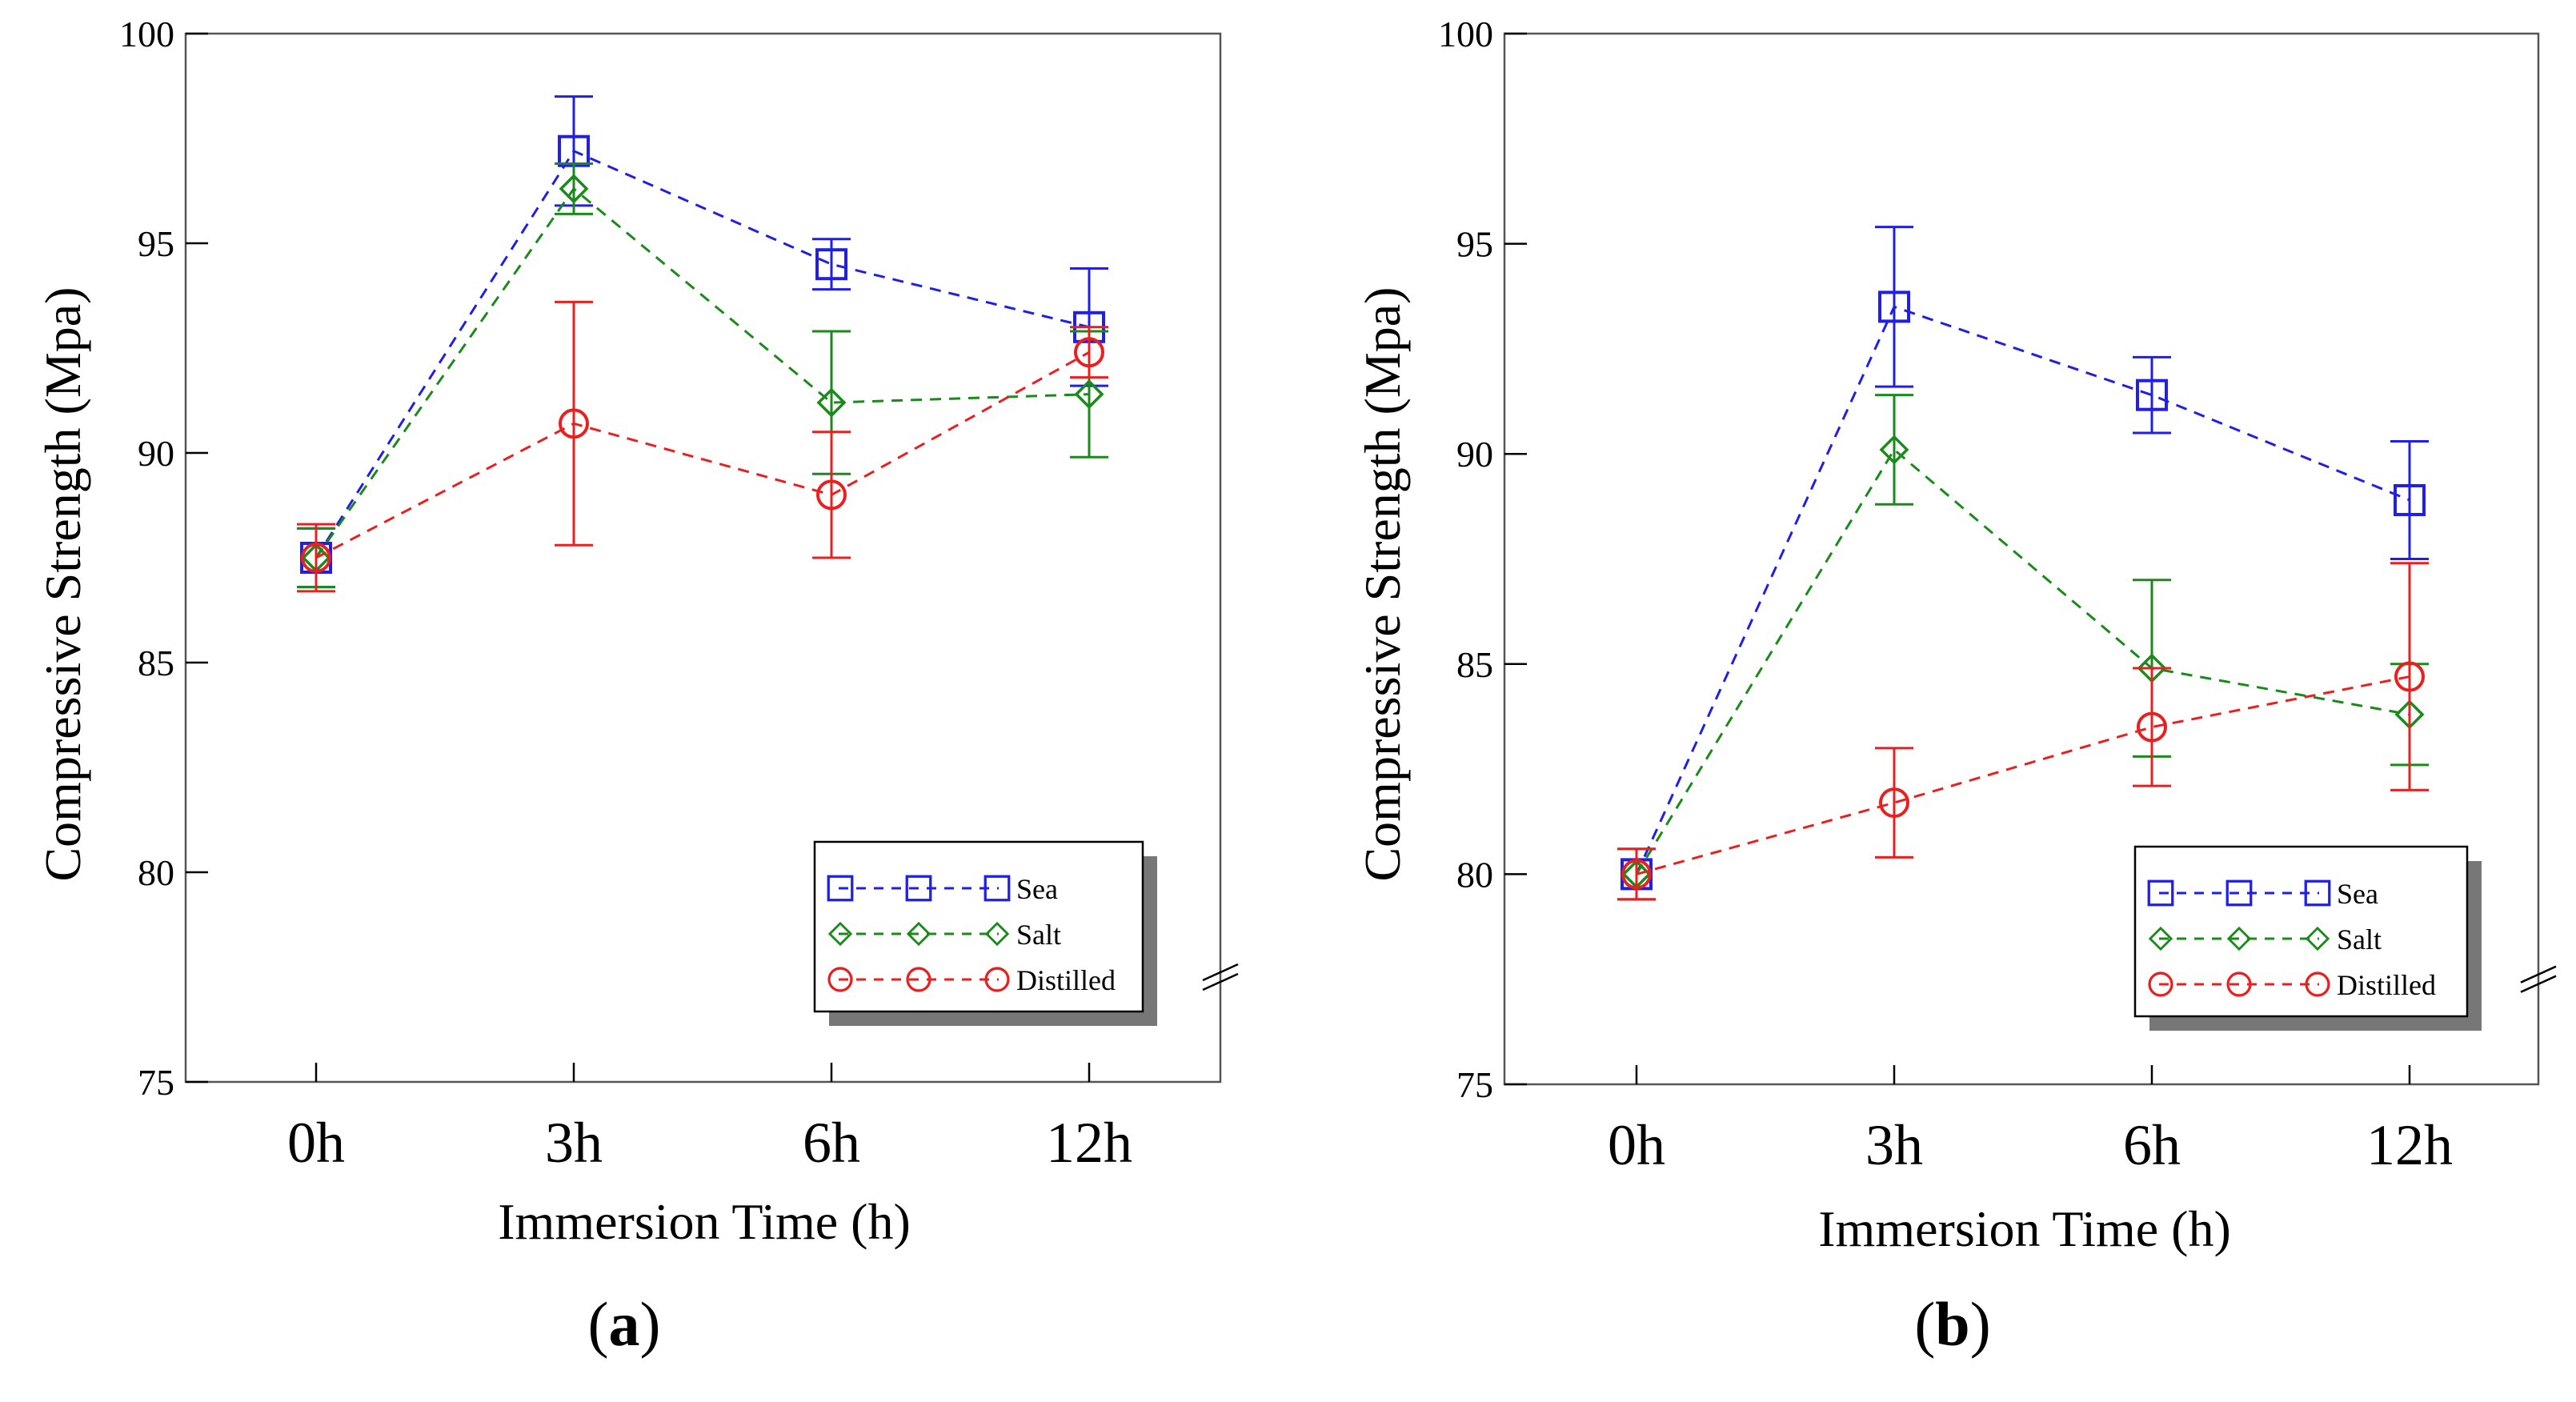 Image resolution: width=2576 pixels, height=1402 pixels. What do you see at coordinates (2409, 677) in the screenshot?
I see `data-point-b-distilled-12h` at bounding box center [2409, 677].